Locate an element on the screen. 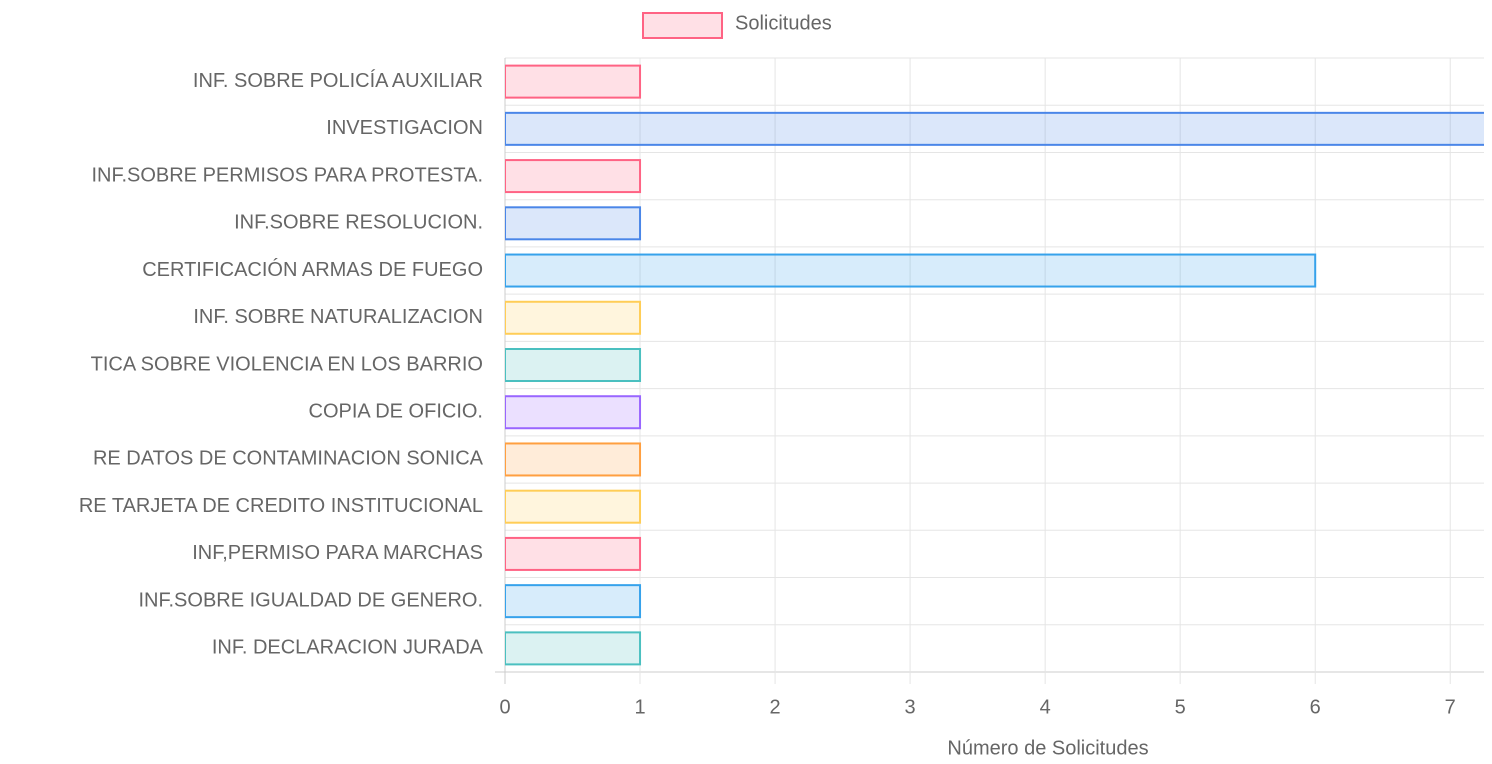 This screenshot has height=764, width=1492. x-tick-label: 6 is located at coordinates (1315, 707).